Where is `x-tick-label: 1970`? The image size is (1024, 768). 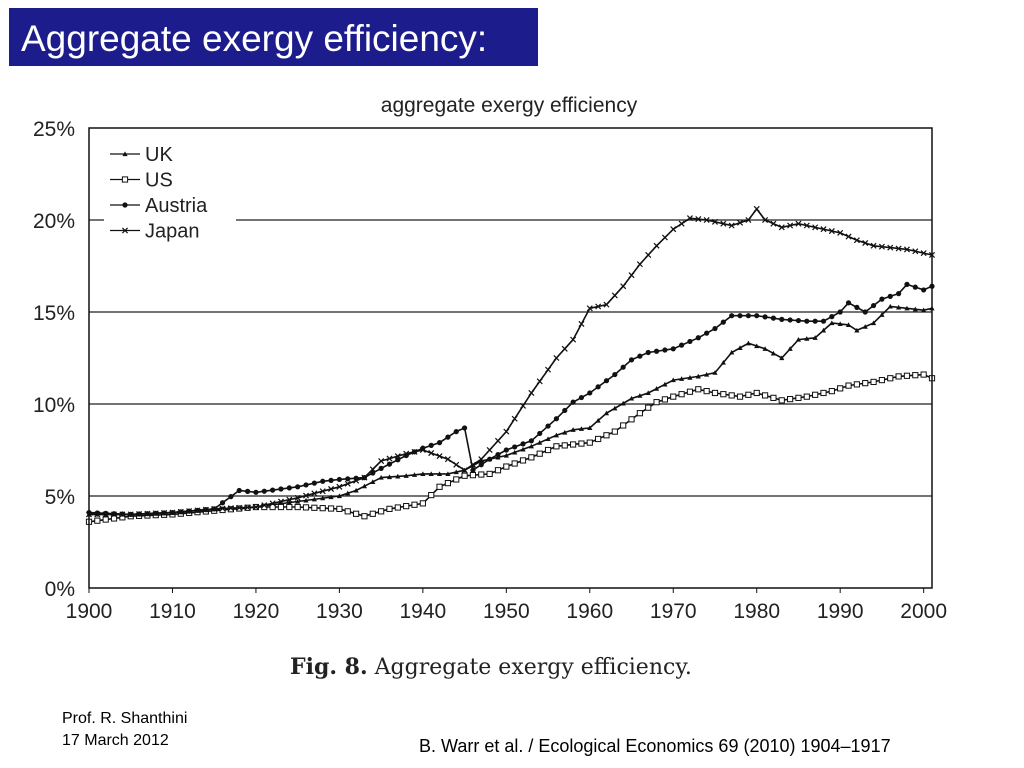 x-tick-label: 1970 is located at coordinates (673, 611).